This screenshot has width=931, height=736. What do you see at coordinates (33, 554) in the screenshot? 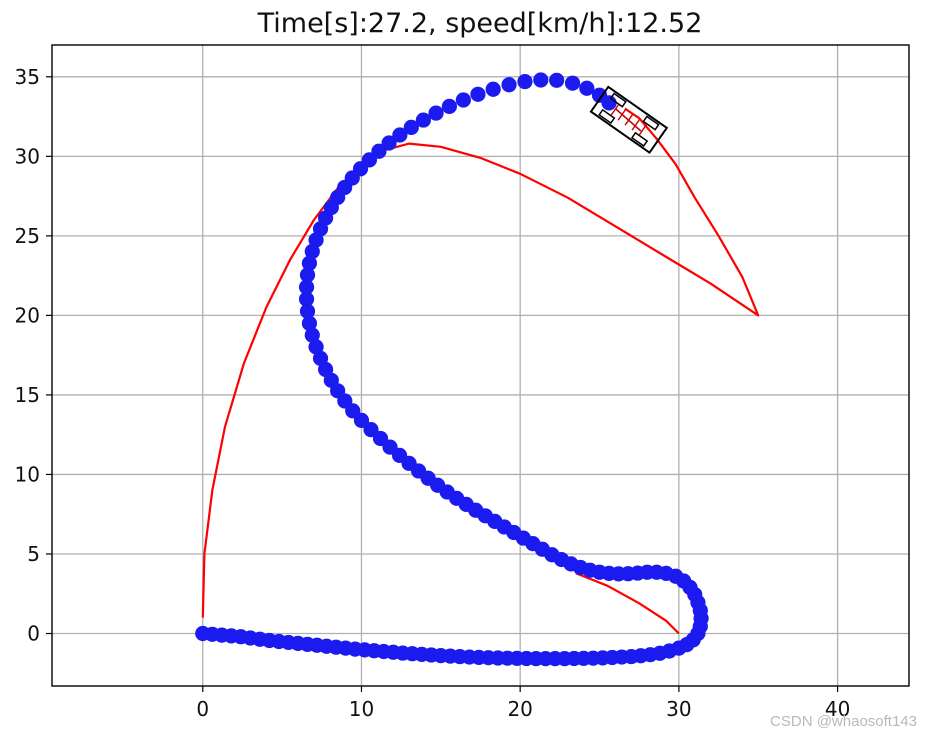
I see `y-tick-label: 5` at bounding box center [33, 554].